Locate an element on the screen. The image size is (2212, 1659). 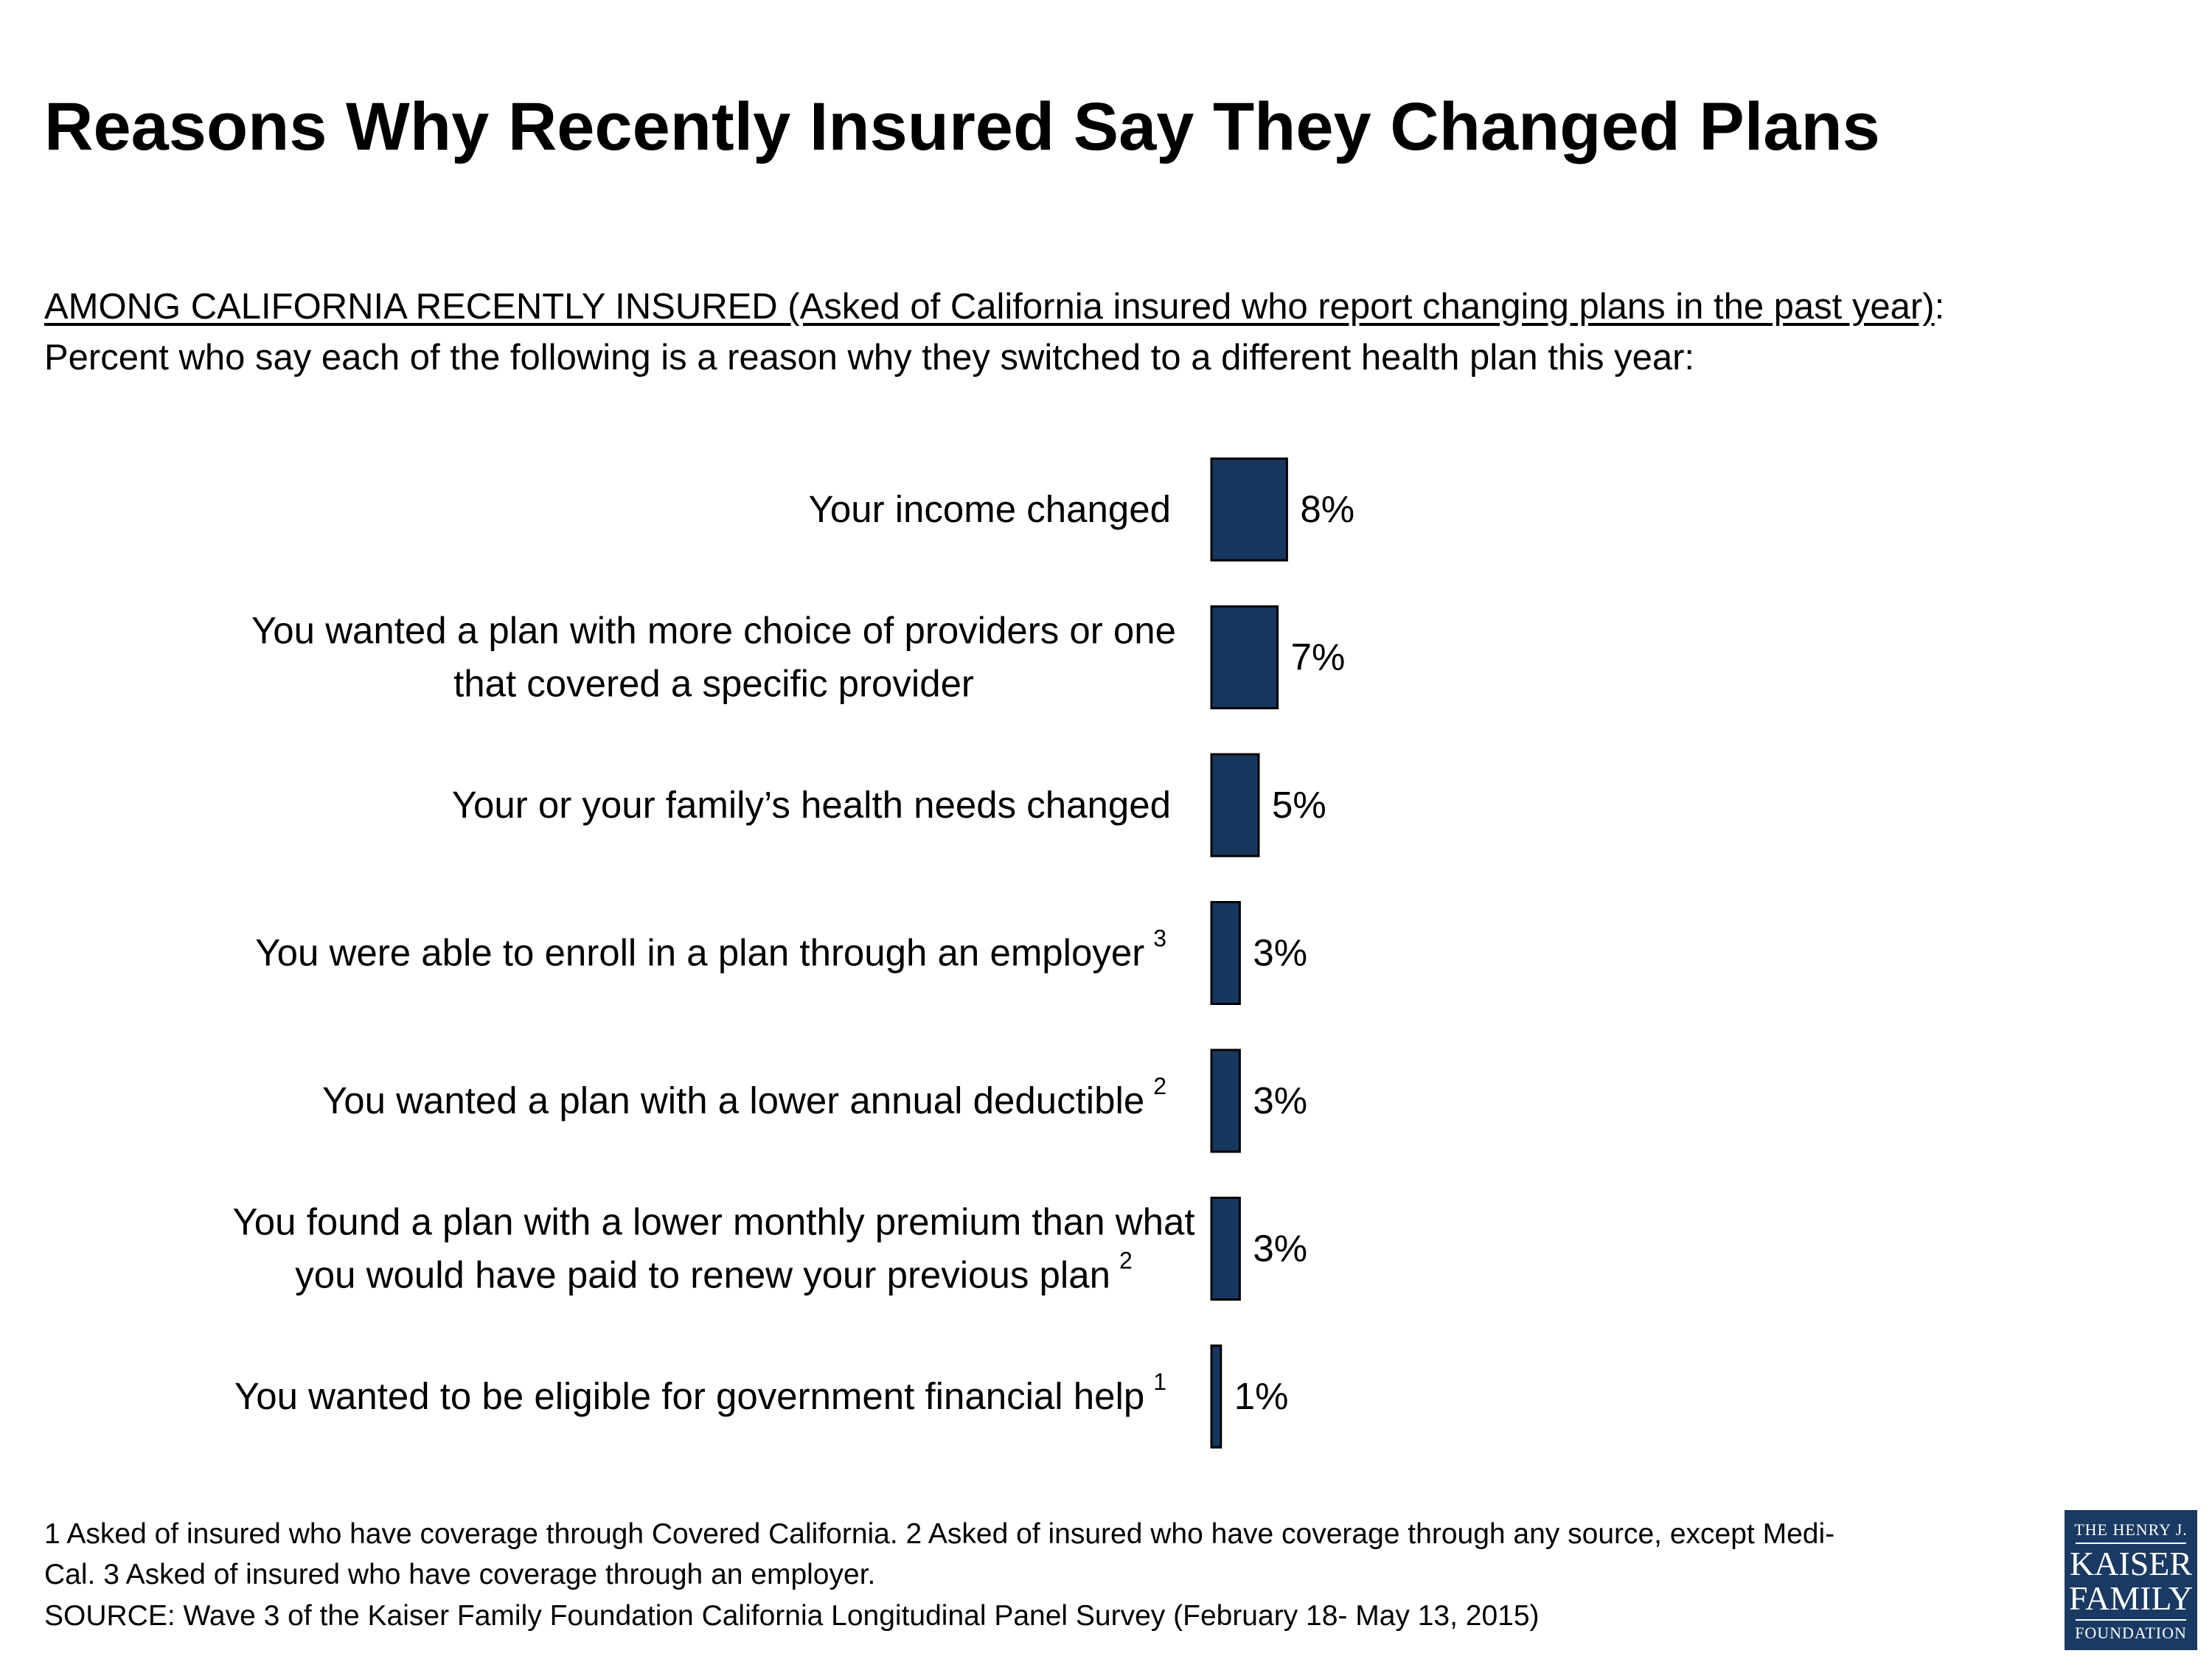
category-label: that covered a specific provider is located at coordinates (713, 684).